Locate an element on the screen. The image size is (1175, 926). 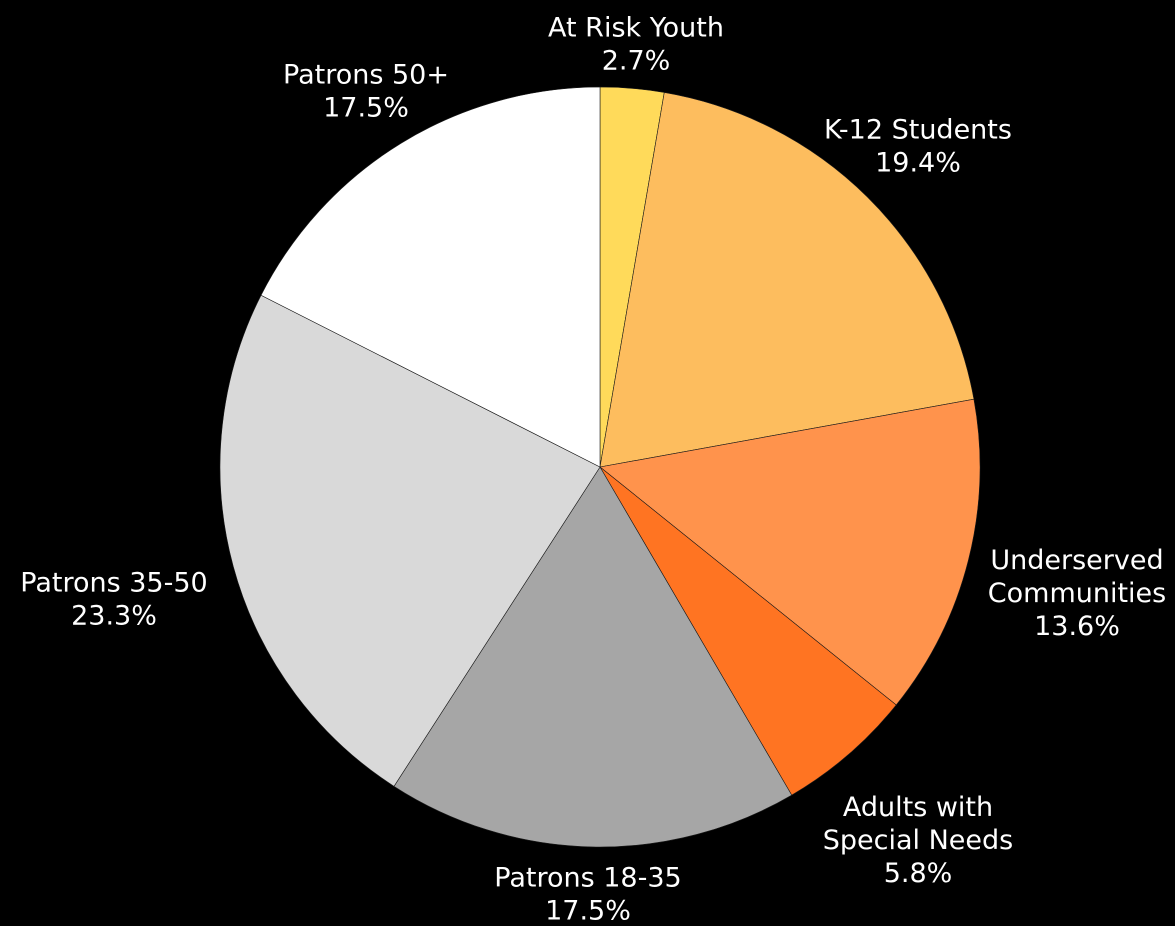
slice-category-label: Patrons 18-35 is located at coordinates (587, 878).